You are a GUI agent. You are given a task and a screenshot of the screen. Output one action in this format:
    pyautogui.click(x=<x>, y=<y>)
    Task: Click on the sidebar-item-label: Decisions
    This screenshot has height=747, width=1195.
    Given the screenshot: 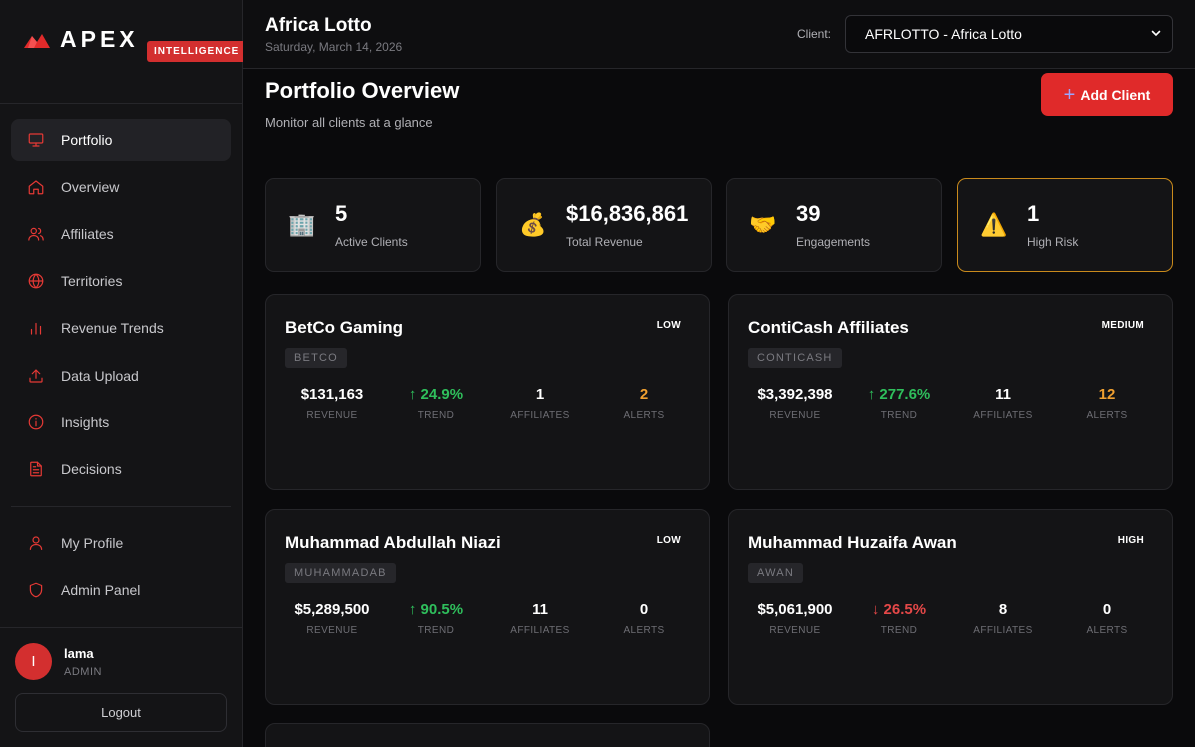 What is the action you would take?
    pyautogui.click(x=91, y=469)
    